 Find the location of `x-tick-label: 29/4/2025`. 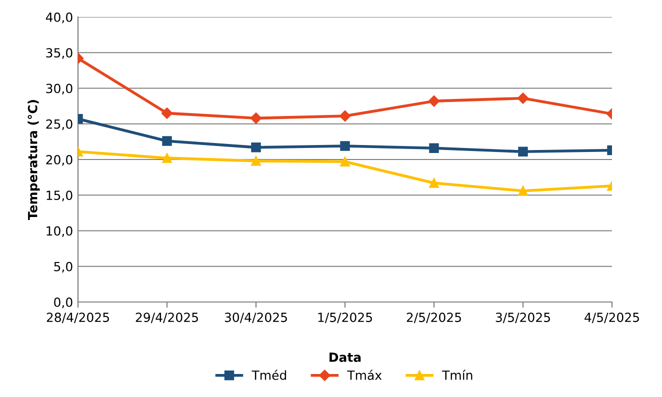

x-tick-label: 29/4/2025 is located at coordinates (167, 318).